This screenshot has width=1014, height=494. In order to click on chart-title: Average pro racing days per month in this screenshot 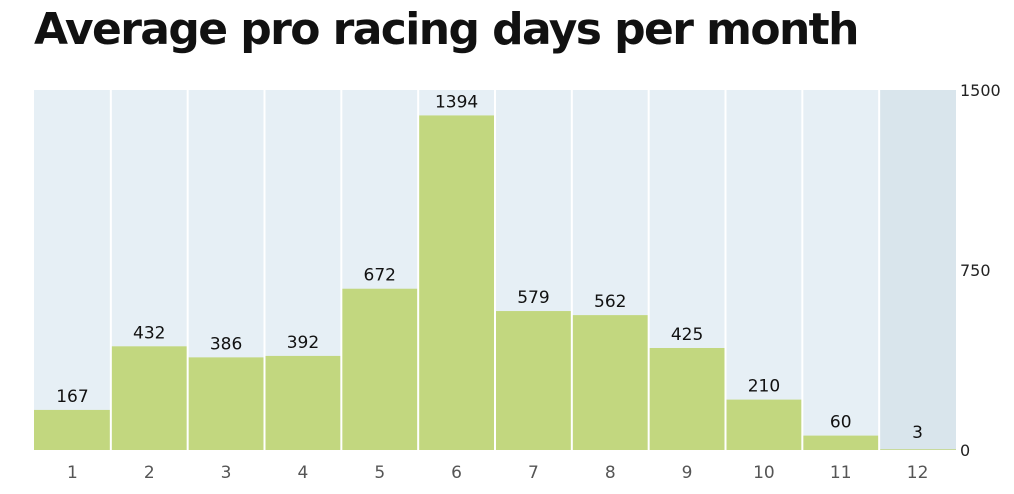, I will do `click(446, 29)`.